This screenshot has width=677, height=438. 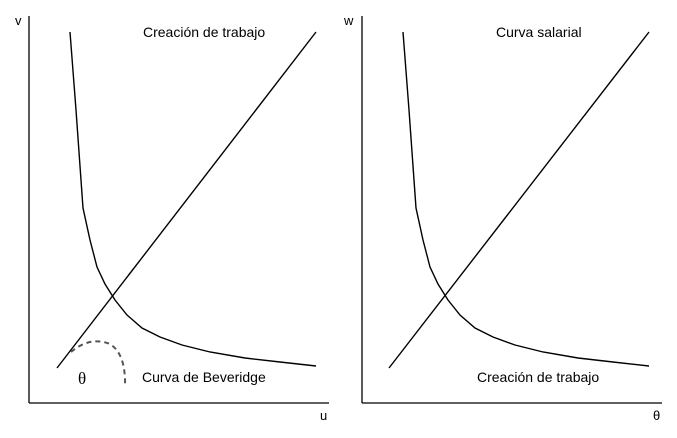 What do you see at coordinates (204, 32) in the screenshot?
I see `left-job-creation-label: Creación de trabajo` at bounding box center [204, 32].